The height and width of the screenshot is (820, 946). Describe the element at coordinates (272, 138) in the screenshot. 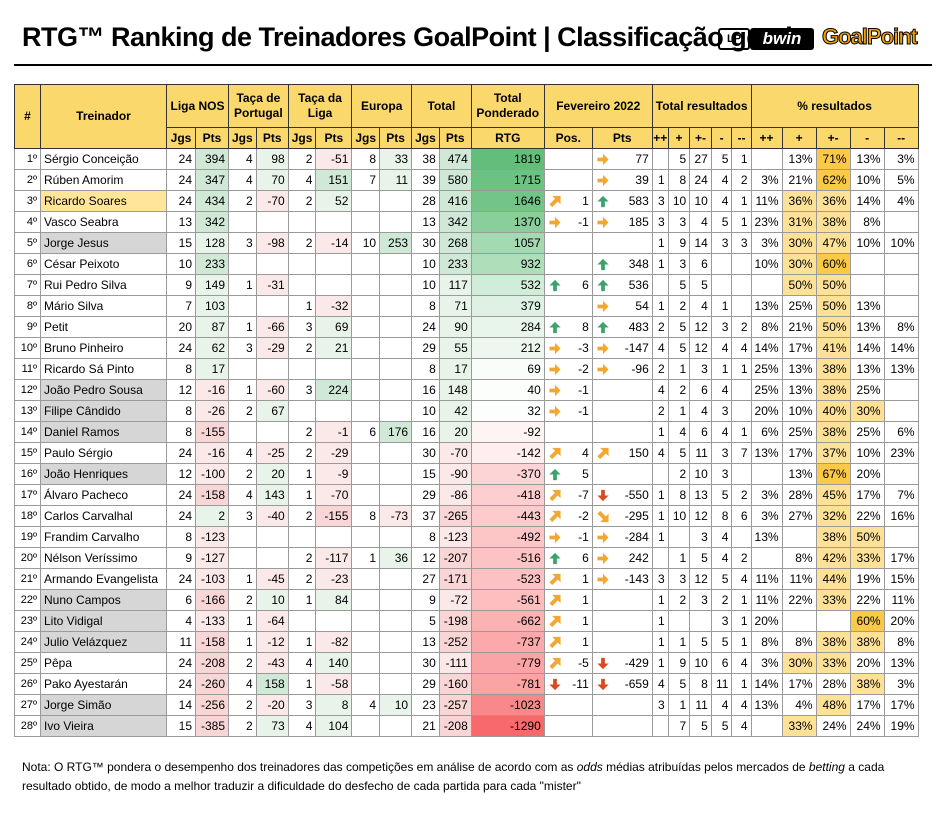

I see `subheader-taca-pts: Pts` at that location.